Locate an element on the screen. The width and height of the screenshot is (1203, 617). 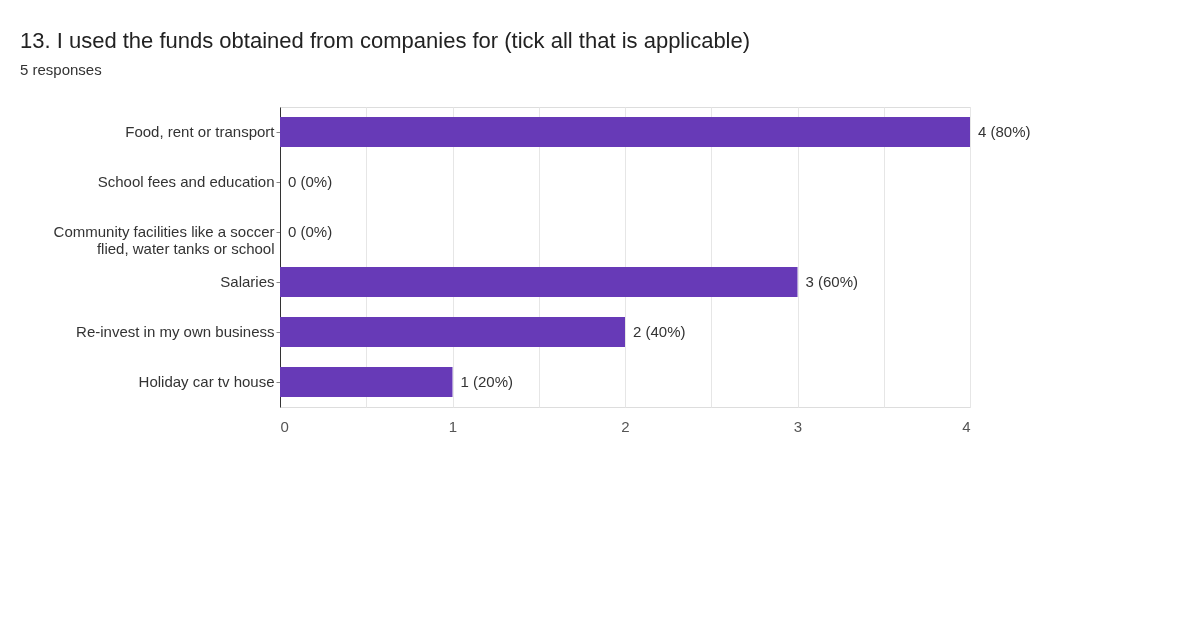
x-tick-label: 3 is located at coordinates (798, 426).